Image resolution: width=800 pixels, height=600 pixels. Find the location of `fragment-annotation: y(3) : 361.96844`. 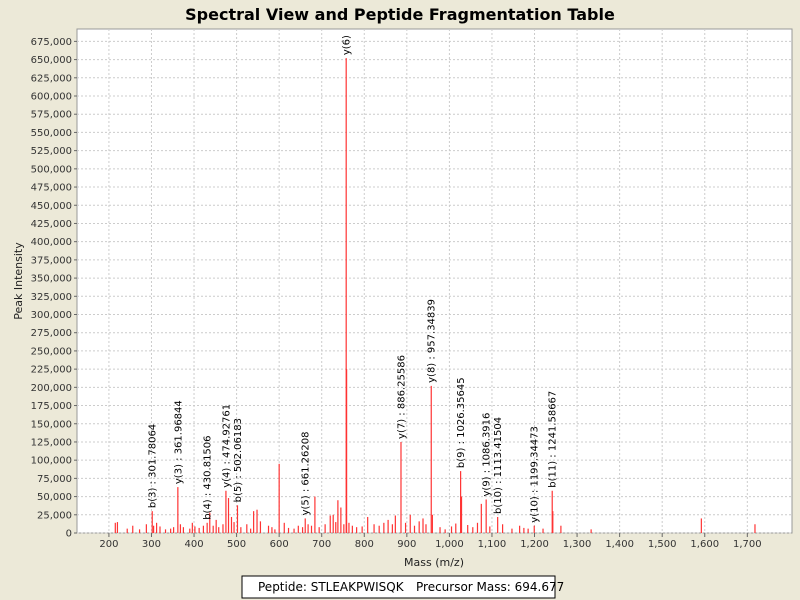

fragment-annotation: y(3) : 361.96844 is located at coordinates (178, 442).